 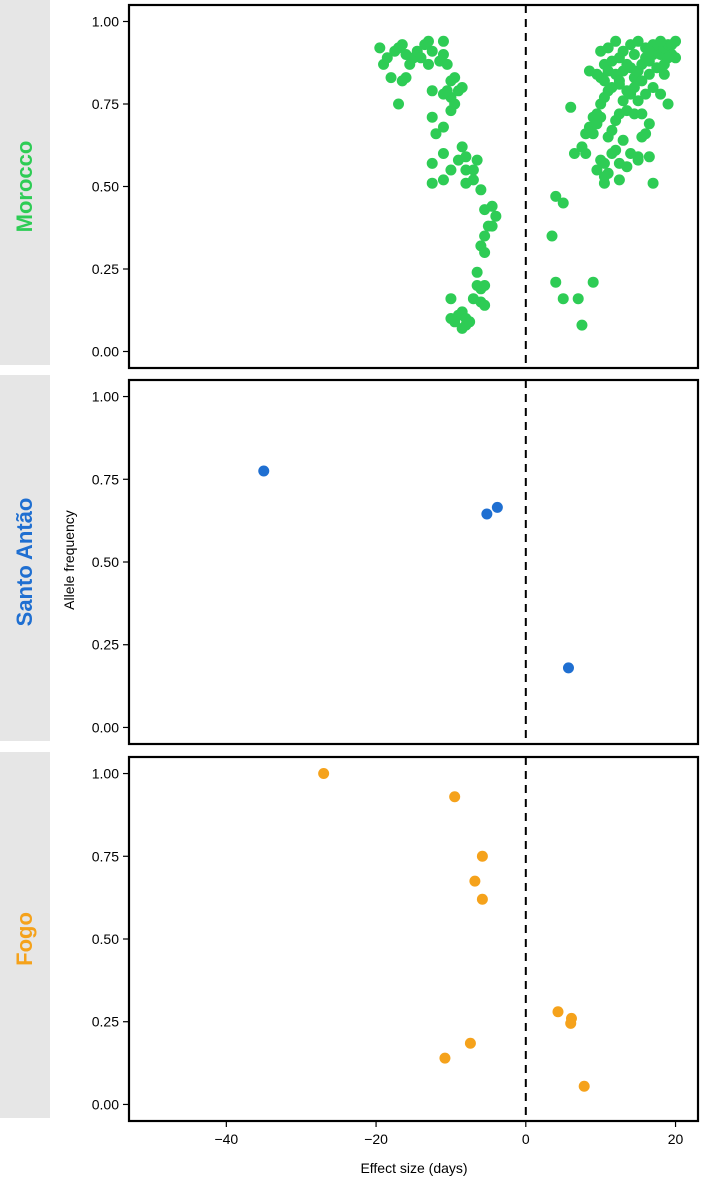 I want to click on x-tick-label: 20, so click(x=676, y=1139).